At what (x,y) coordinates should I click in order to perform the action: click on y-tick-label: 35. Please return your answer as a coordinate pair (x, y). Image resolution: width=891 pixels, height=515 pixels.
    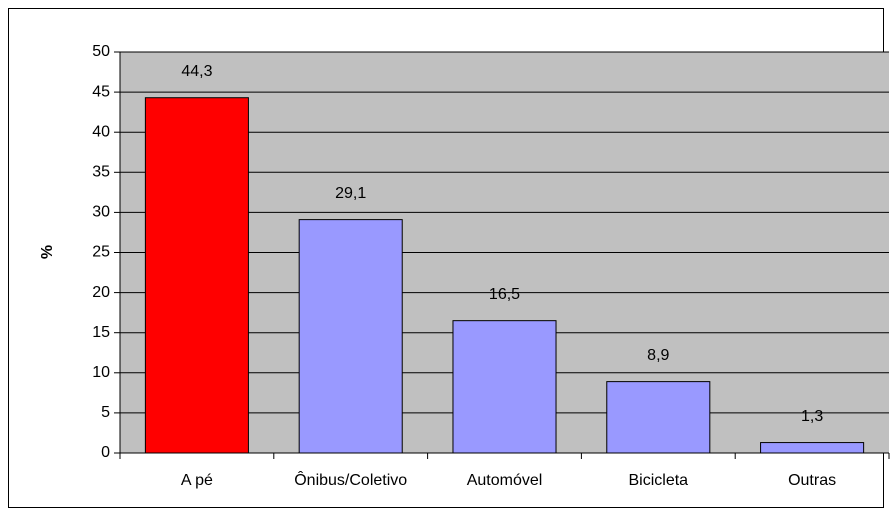
    Looking at the image, I should click on (101, 172).